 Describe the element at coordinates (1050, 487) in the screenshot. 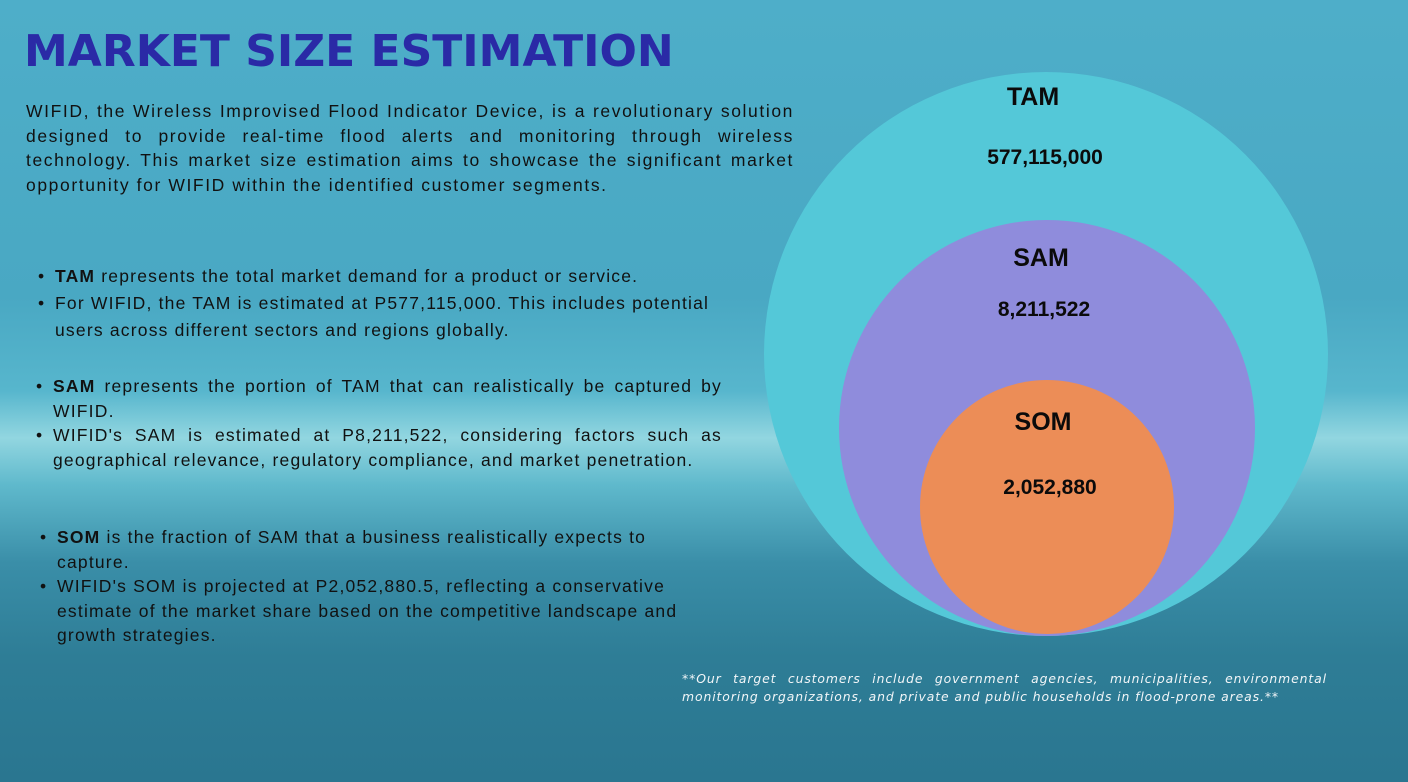

I see `som-circle-value: 2,052,880` at that location.